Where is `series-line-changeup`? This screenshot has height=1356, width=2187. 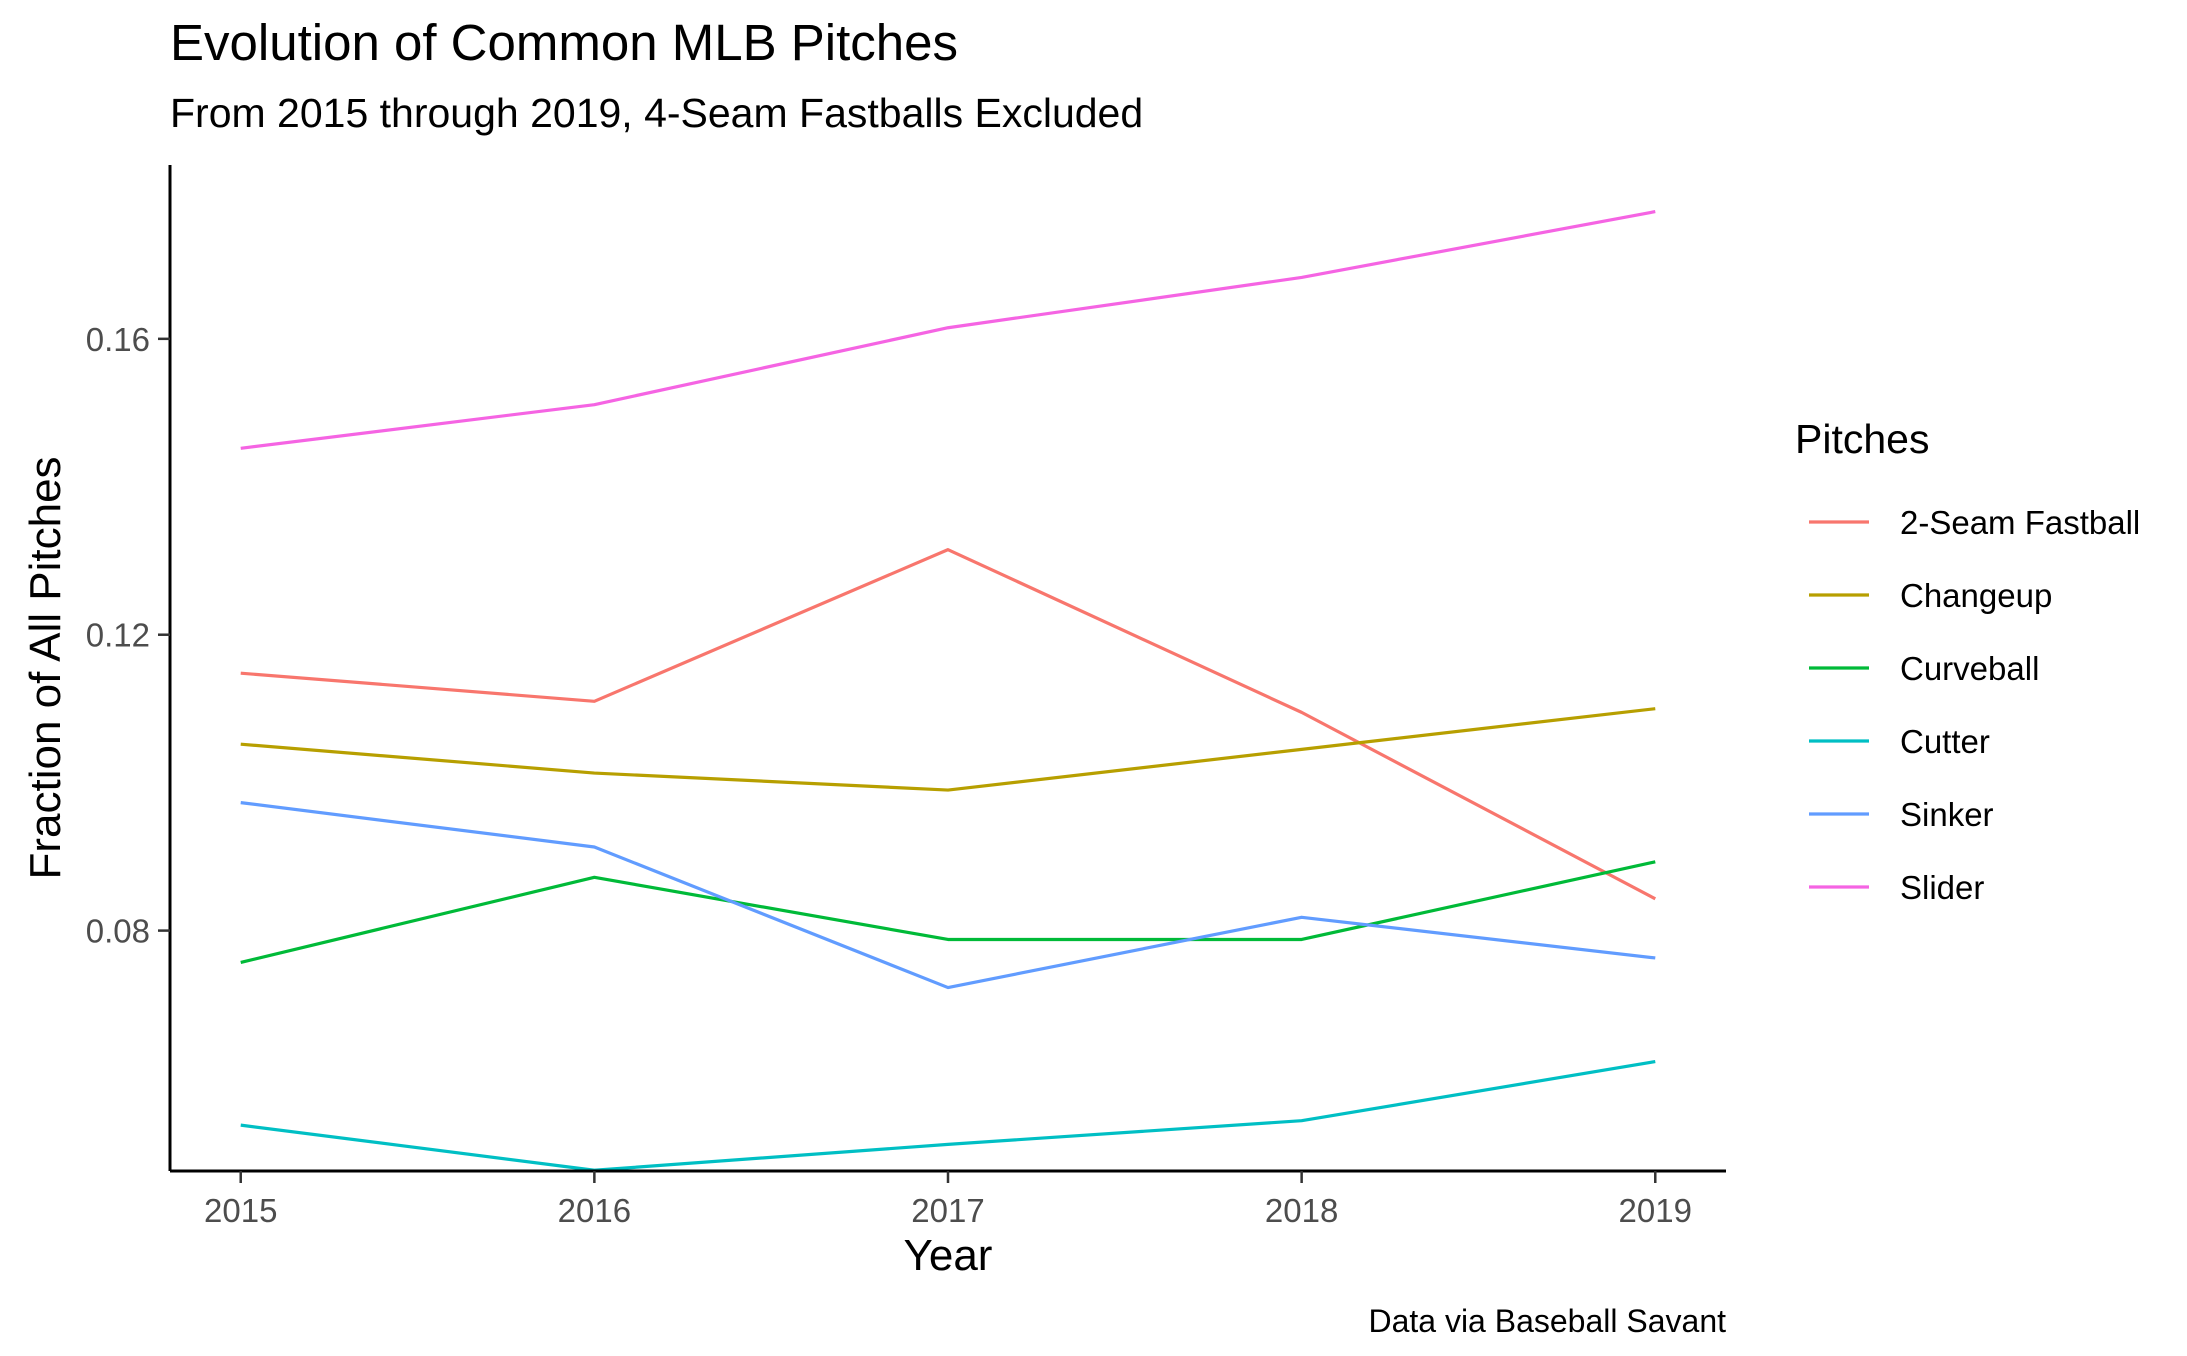 series-line-changeup is located at coordinates (948, 749).